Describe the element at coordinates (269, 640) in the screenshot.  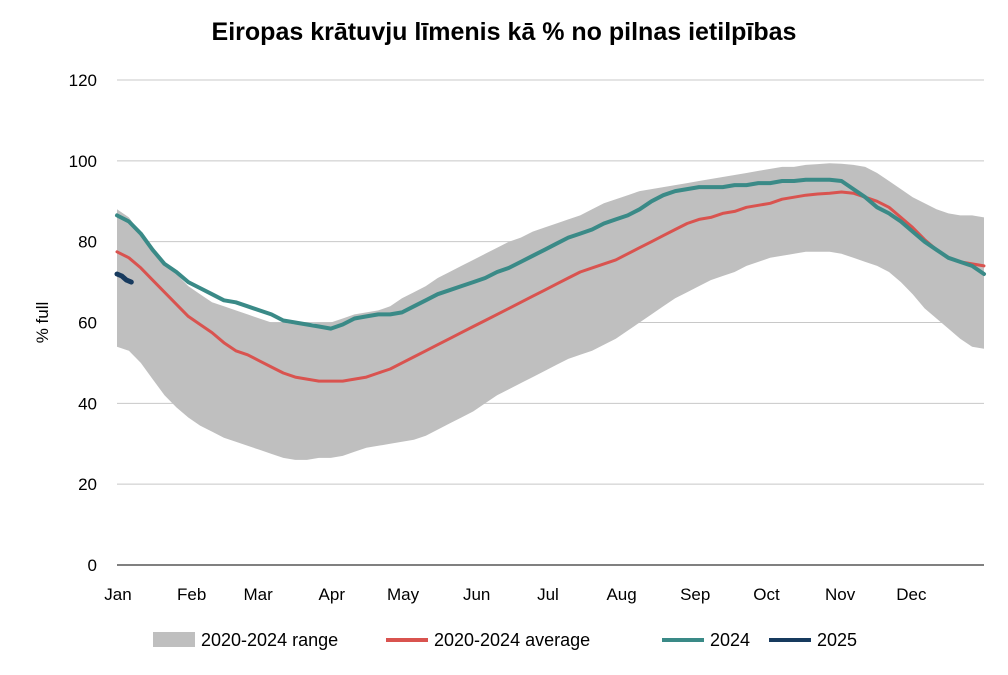
I see `legend-label: 2020-2024 range` at that location.